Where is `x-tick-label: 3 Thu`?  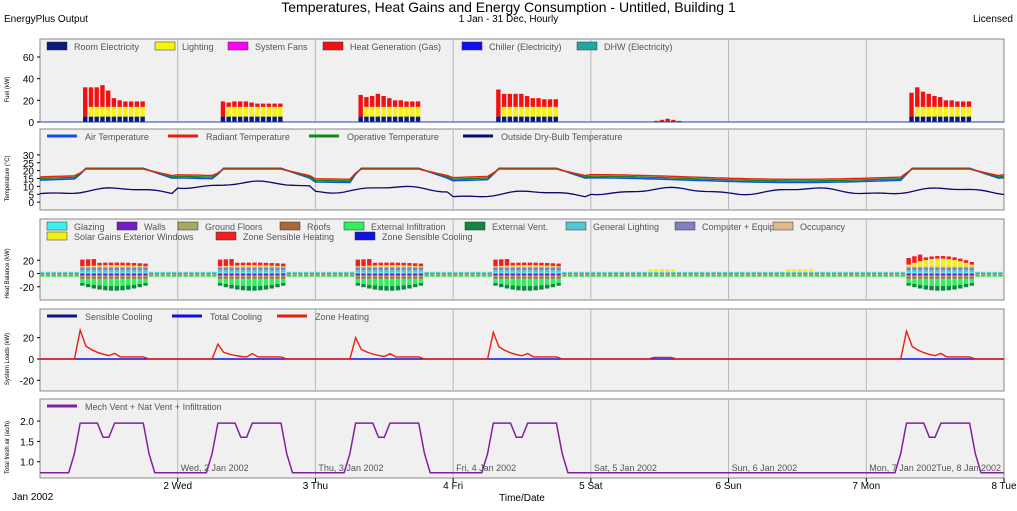 x-tick-label: 3 Thu is located at coordinates (315, 486).